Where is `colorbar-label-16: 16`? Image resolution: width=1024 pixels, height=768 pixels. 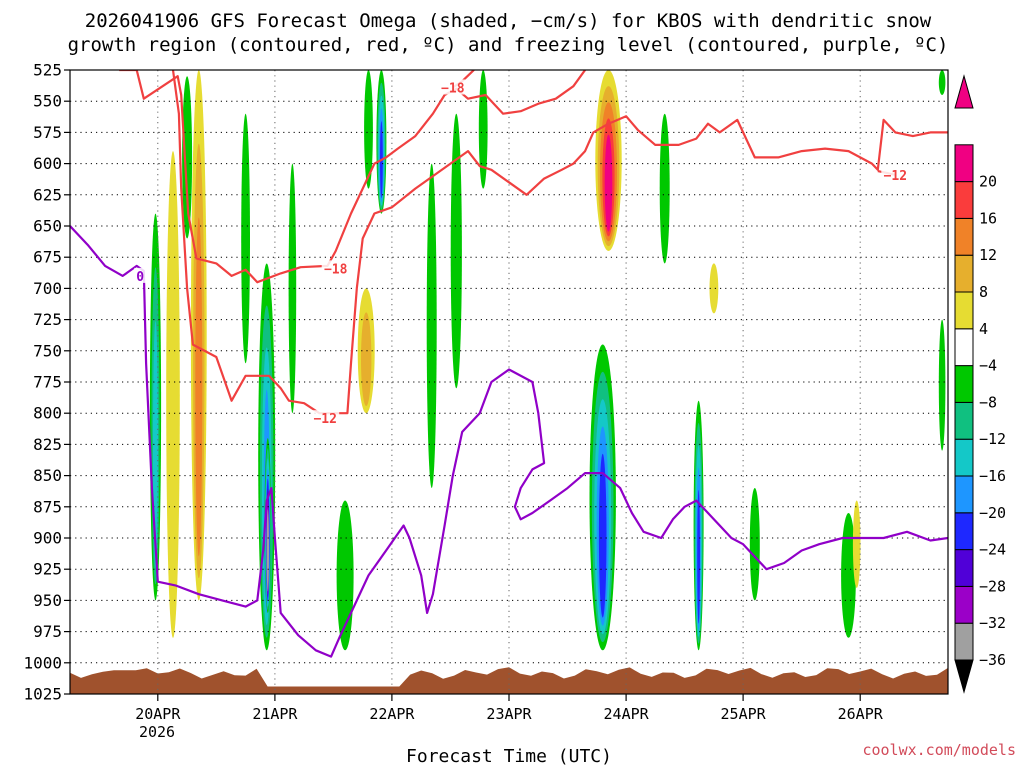
colorbar-label-16: 16 is located at coordinates (988, 218).